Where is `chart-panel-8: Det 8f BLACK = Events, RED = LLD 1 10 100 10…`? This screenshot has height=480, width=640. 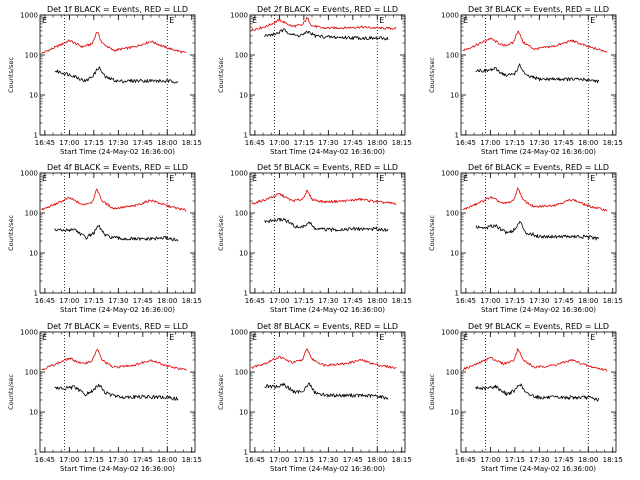 chart-panel-8: Det 8f BLACK = Events, RED = LLD 1 10 100 10… is located at coordinates (314, 397).